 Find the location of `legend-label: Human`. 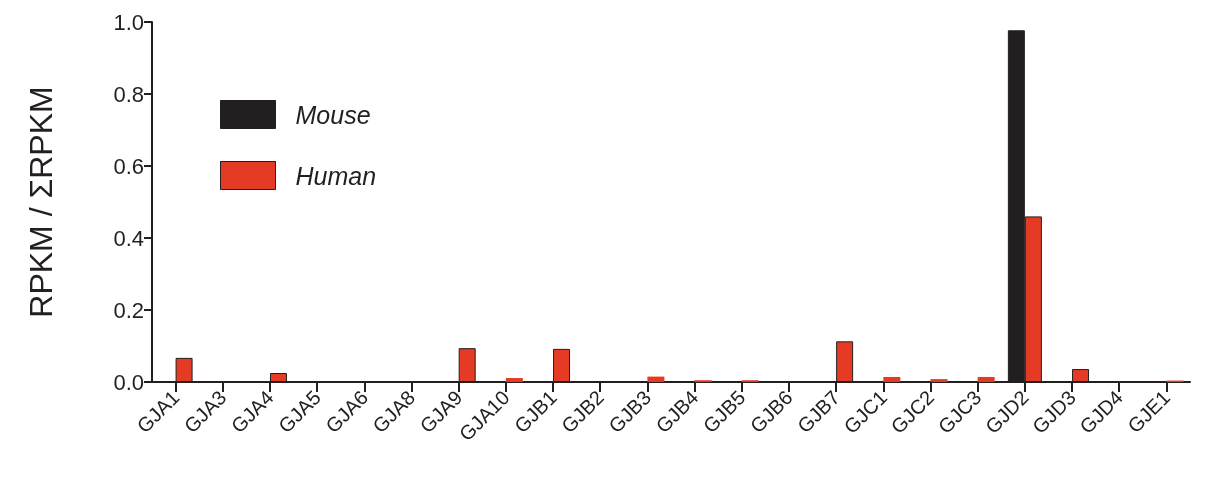

legend-label: Human is located at coordinates (336, 175).